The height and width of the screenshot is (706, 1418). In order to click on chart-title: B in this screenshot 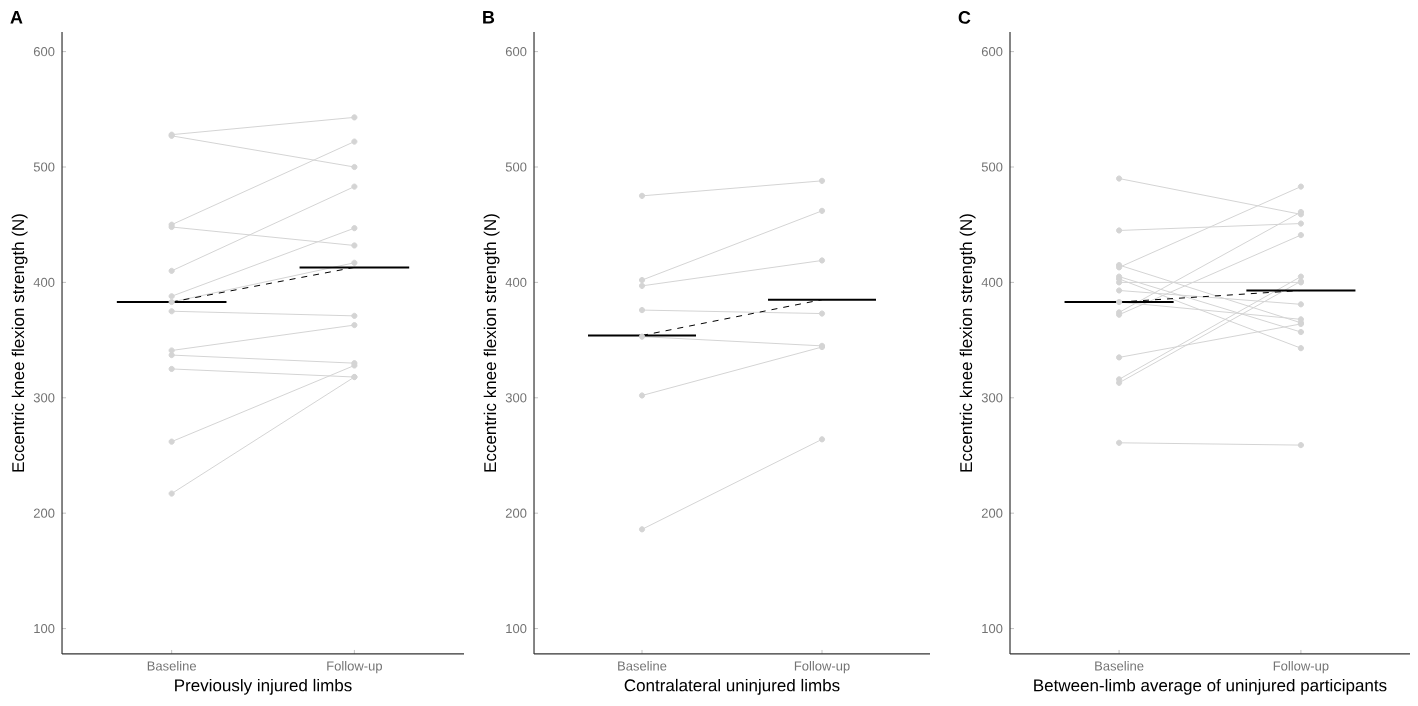, I will do `click(489, 17)`.